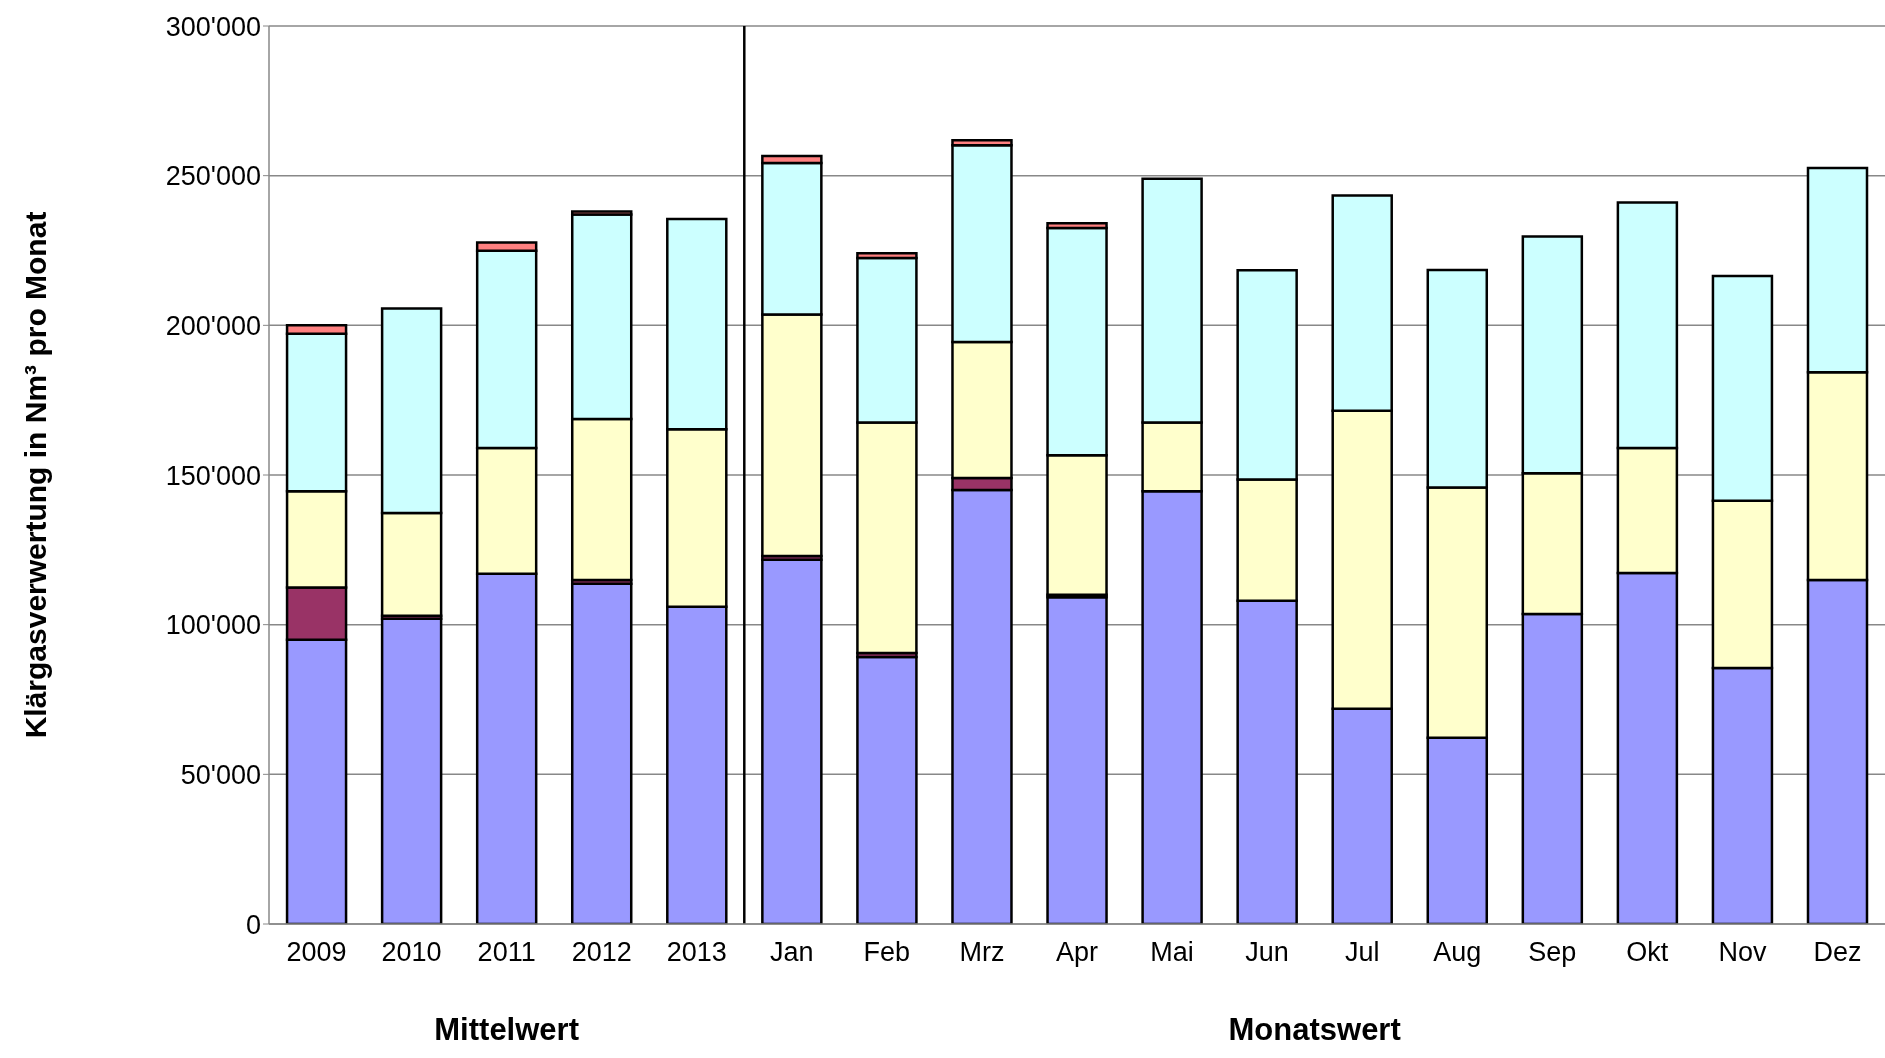  Describe the element at coordinates (1837, 952) in the screenshot. I see `x-tick-label: Dez` at that location.